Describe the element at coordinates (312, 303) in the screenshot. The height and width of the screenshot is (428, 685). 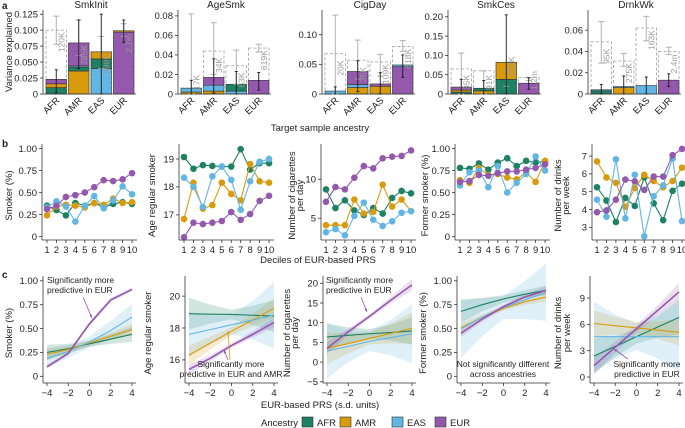
I see `y-tick-label: 15` at that location.